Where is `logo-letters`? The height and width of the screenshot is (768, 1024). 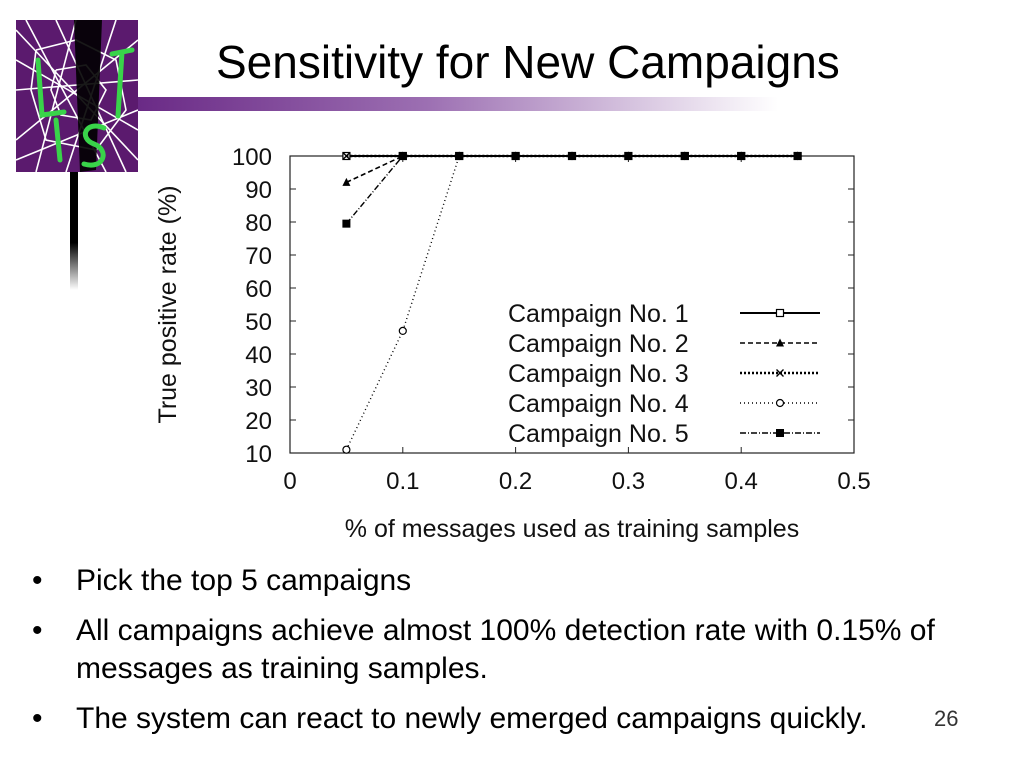 logo-letters is located at coordinates (85, 107).